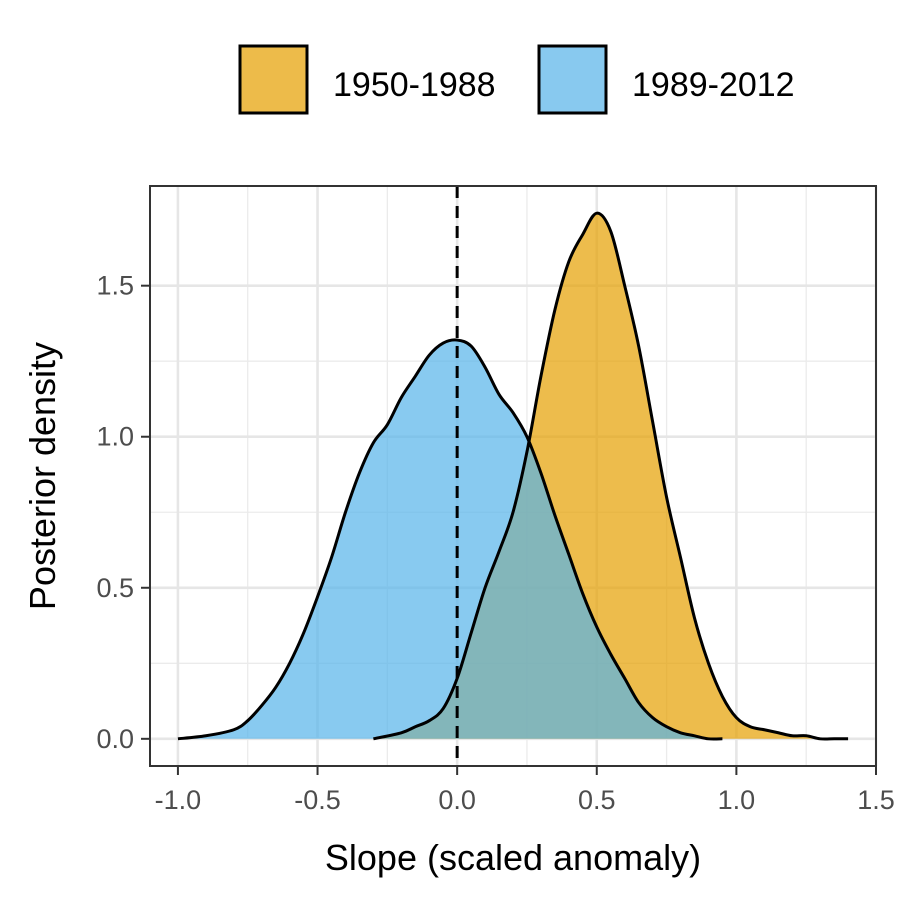 This screenshot has width=900, height=900. I want to click on legend-key-1989-2012, so click(572, 79).